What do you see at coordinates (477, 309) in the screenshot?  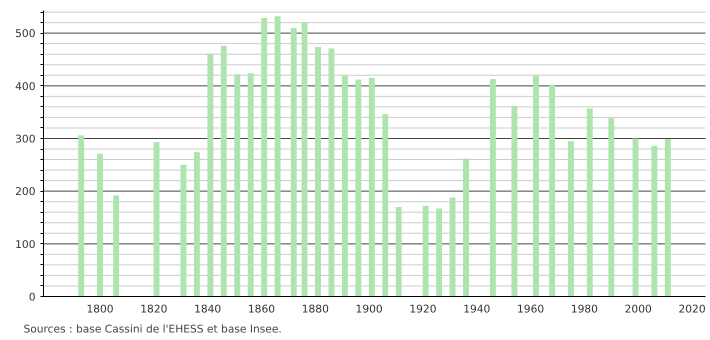 I see `x-tick-label: 1940` at bounding box center [477, 309].